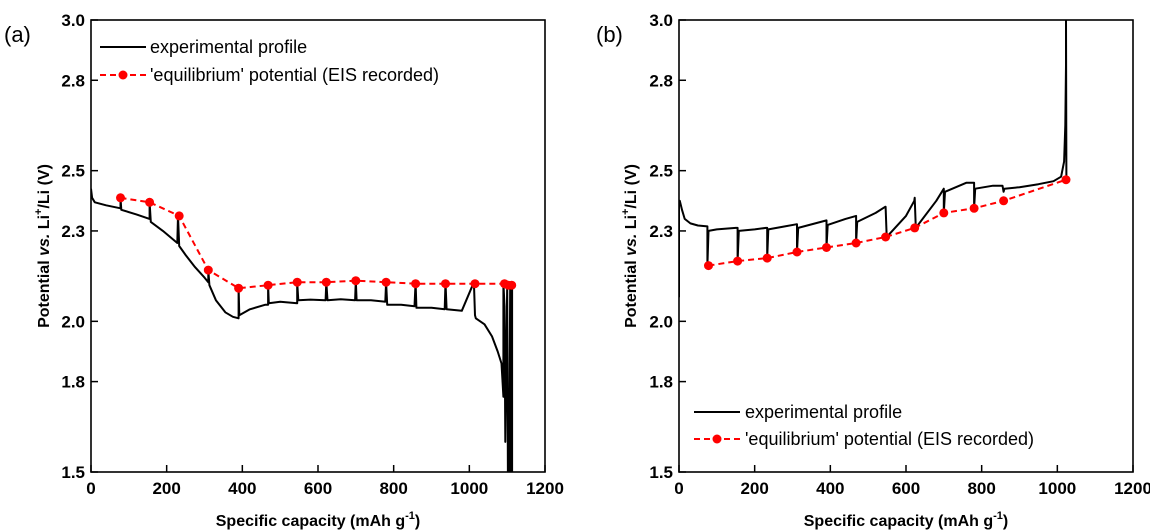 Image resolution: width=1150 pixels, height=530 pixels. Describe the element at coordinates (661, 20) in the screenshot. I see `panel-b-y-tick-label: 3.0` at that location.